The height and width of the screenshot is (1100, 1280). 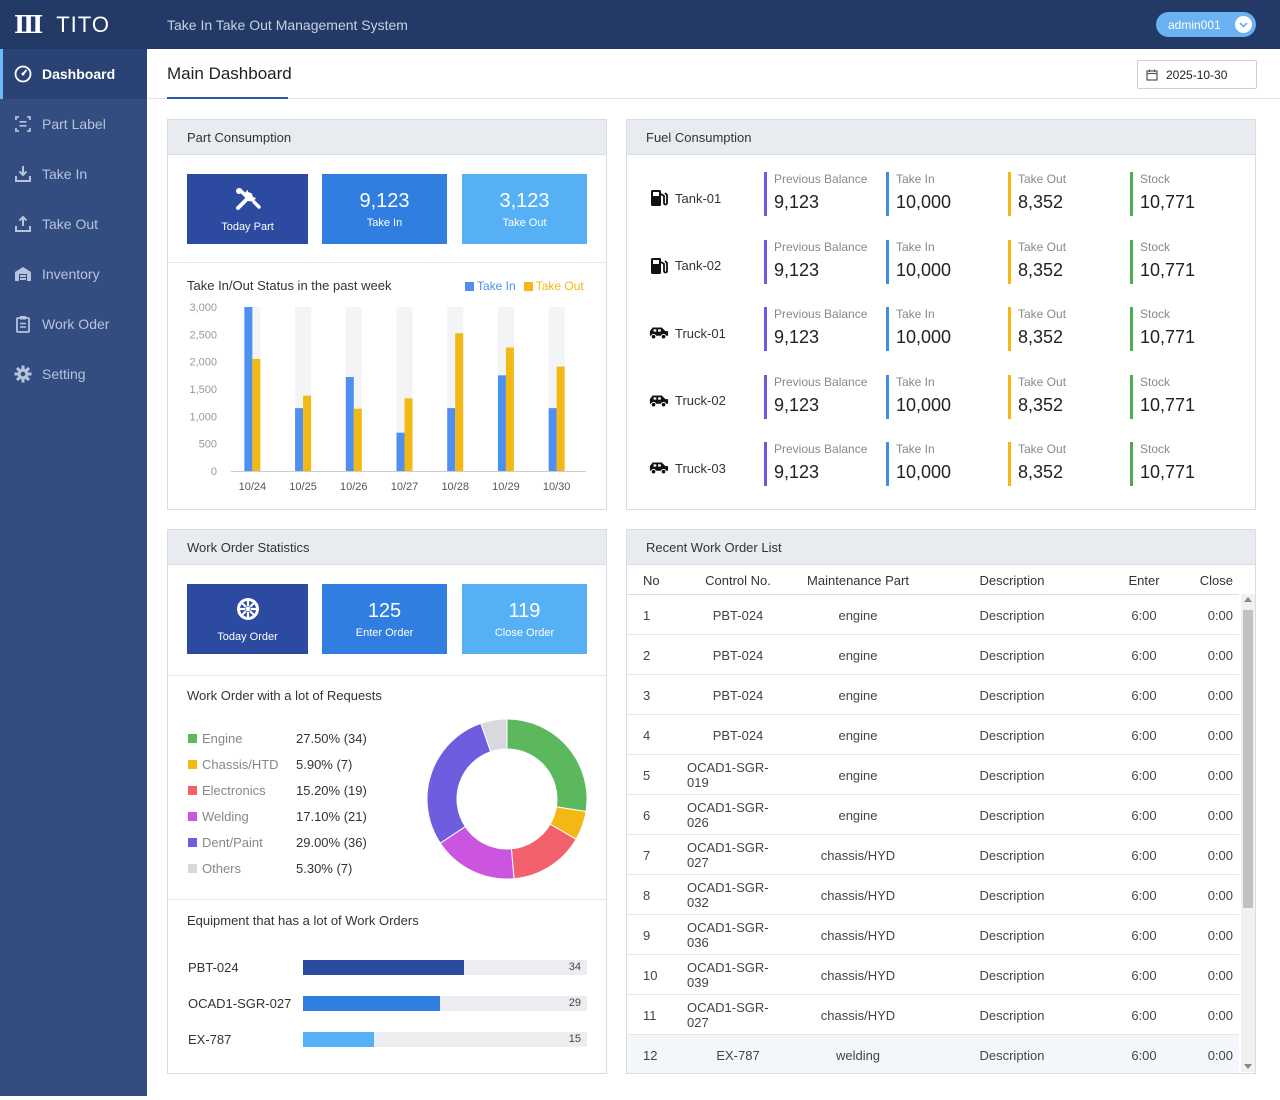 I want to click on table-cell: OCAD1-SGR-032, so click(x=728, y=895).